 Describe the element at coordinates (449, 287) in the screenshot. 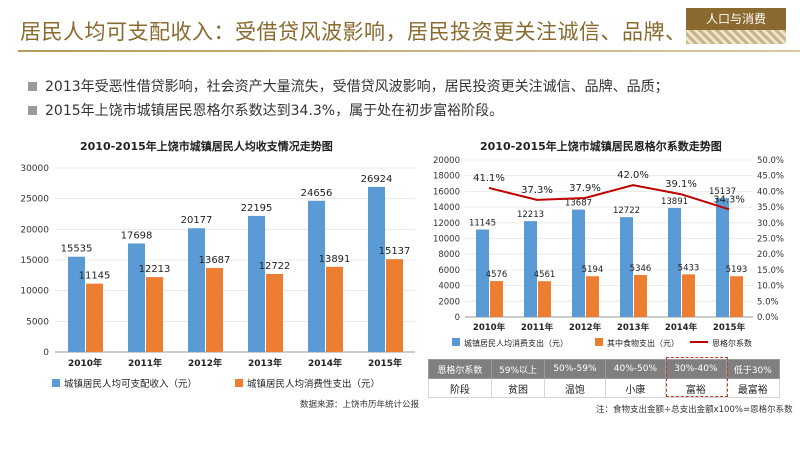

I see `y-tick-label: 4000` at that location.